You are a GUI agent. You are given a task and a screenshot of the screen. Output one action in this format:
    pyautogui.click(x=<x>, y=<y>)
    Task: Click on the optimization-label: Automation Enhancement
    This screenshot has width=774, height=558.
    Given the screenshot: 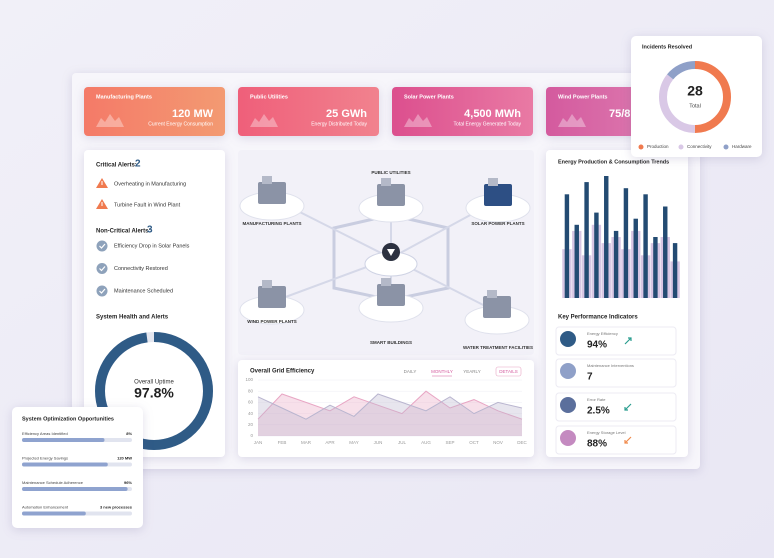 What is the action you would take?
    pyautogui.click(x=45, y=507)
    